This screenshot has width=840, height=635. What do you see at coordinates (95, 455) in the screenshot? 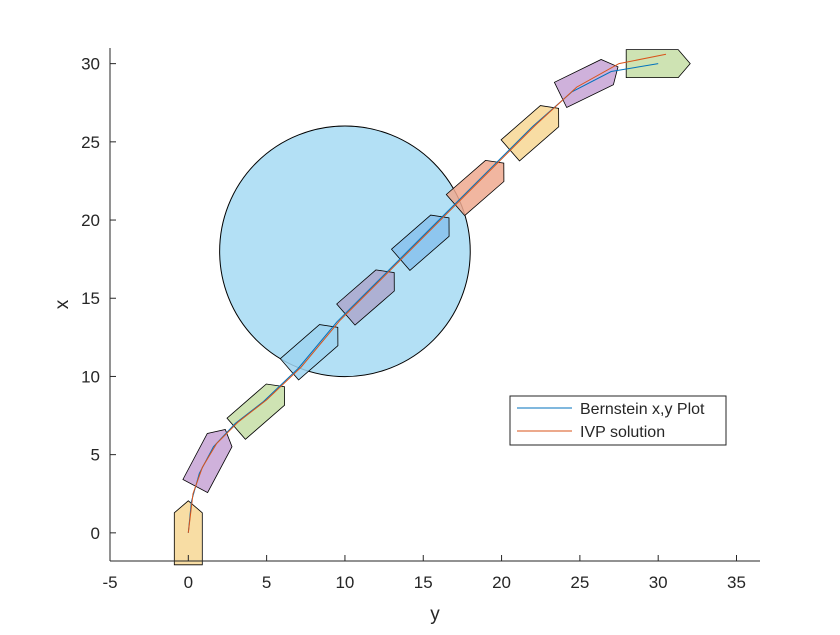
I see `y-tick-label: 5` at bounding box center [95, 455].